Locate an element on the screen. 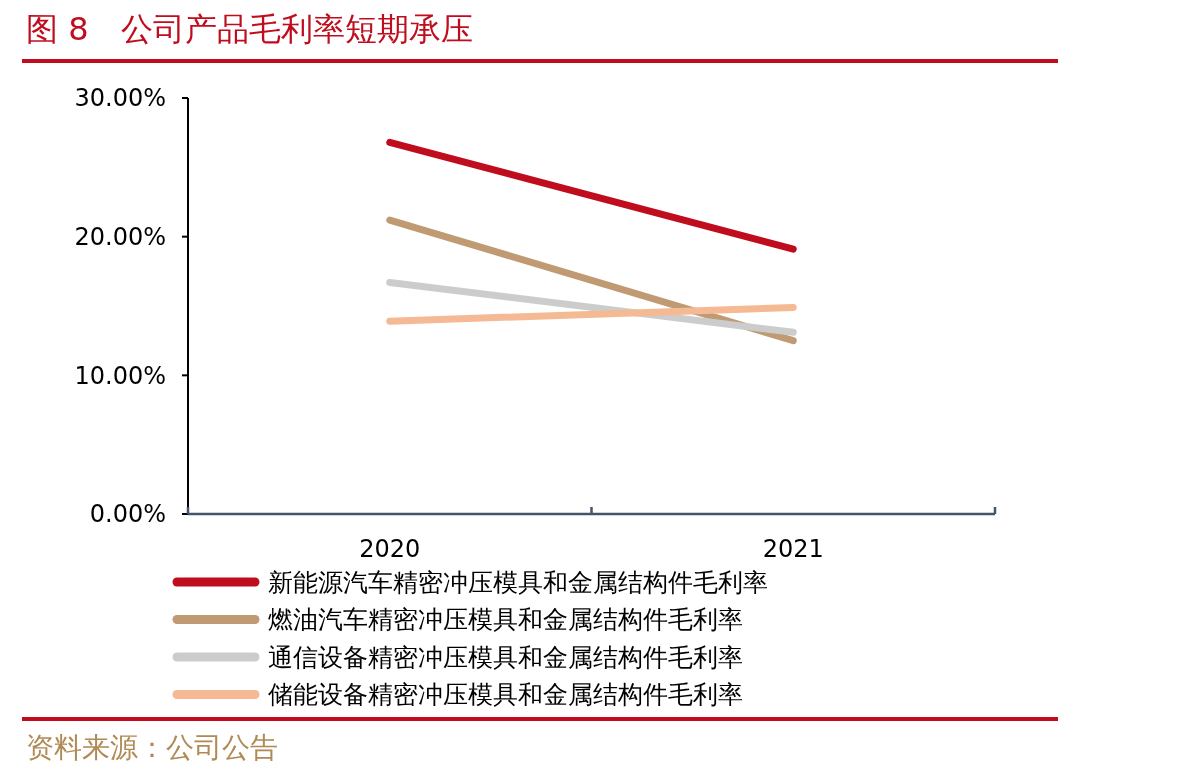 The width and height of the screenshot is (1195, 781). y-tick-label: 10.00% is located at coordinates (120, 375).